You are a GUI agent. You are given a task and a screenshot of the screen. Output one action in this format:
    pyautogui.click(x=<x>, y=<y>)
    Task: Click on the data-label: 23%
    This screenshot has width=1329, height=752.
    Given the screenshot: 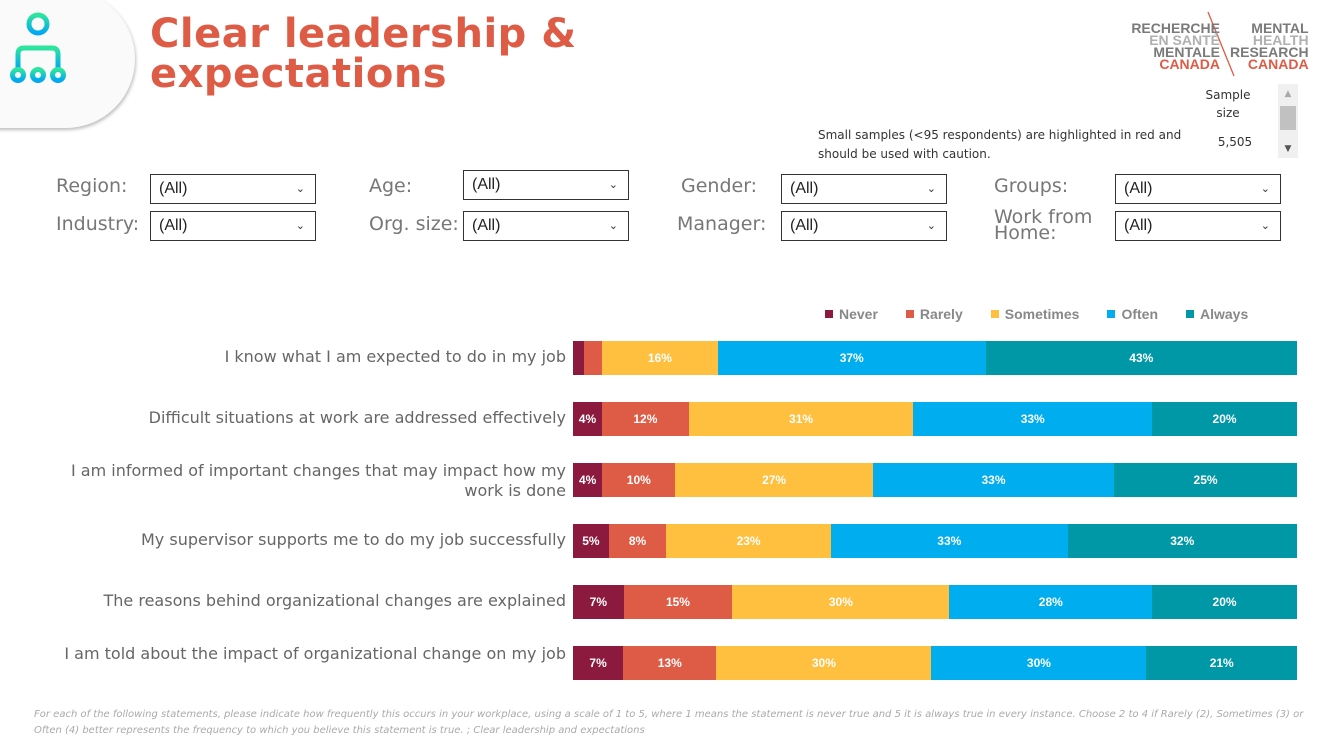 What is the action you would take?
    pyautogui.click(x=748, y=541)
    